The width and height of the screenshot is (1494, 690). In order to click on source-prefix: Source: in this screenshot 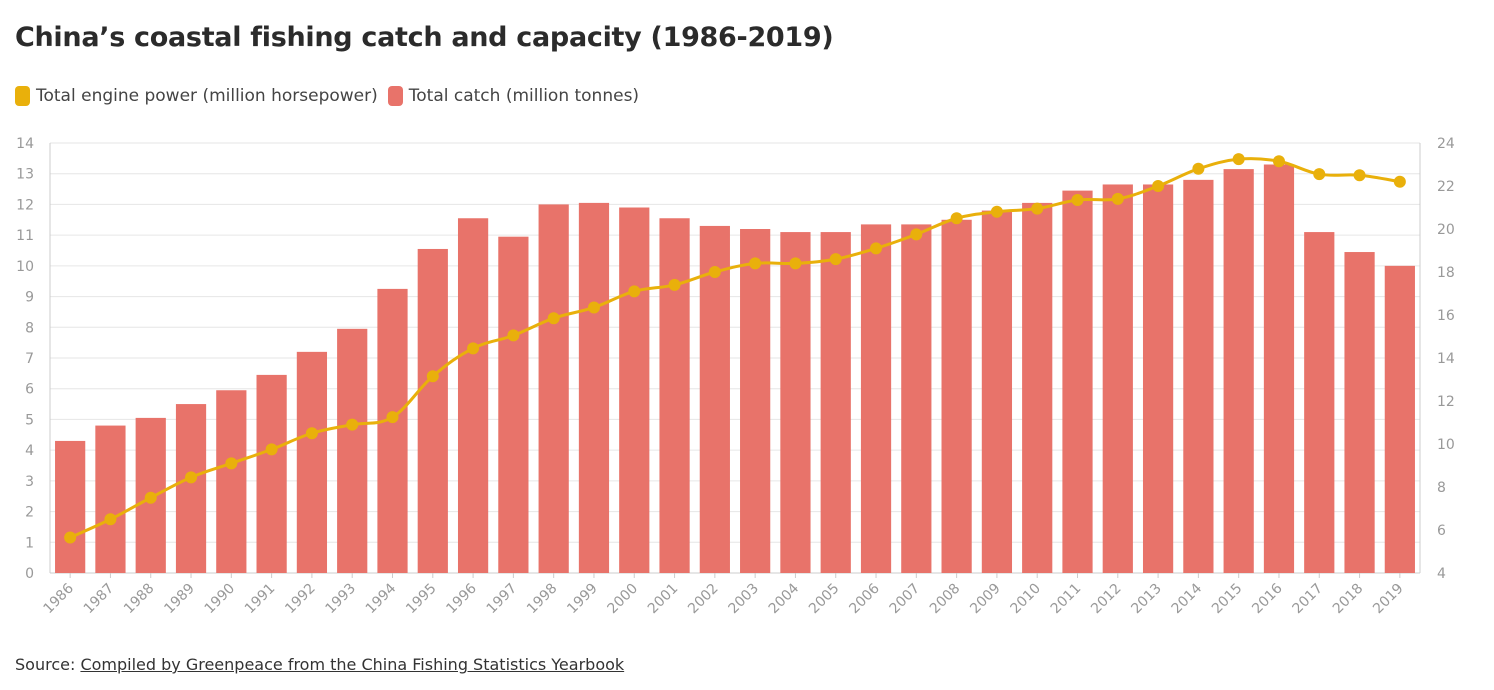, I will do `click(48, 664)`.